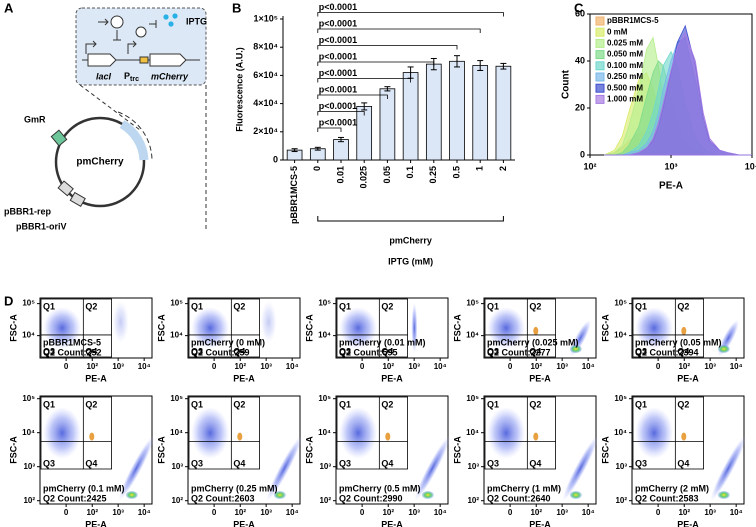 The width and height of the screenshot is (756, 527). I want to click on y-tick-label: 10⁴, so click(620, 432).